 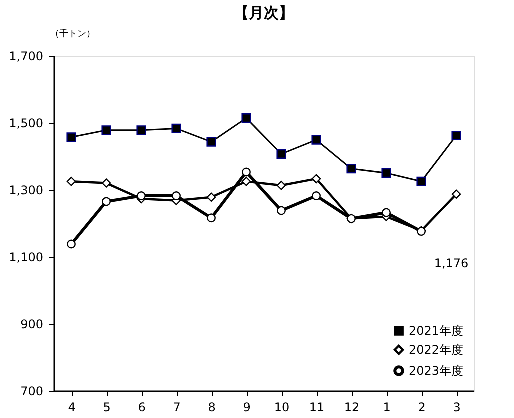 What do you see at coordinates (26, 257) in the screenshot?
I see `y-tick-label: 1,100` at bounding box center [26, 257].